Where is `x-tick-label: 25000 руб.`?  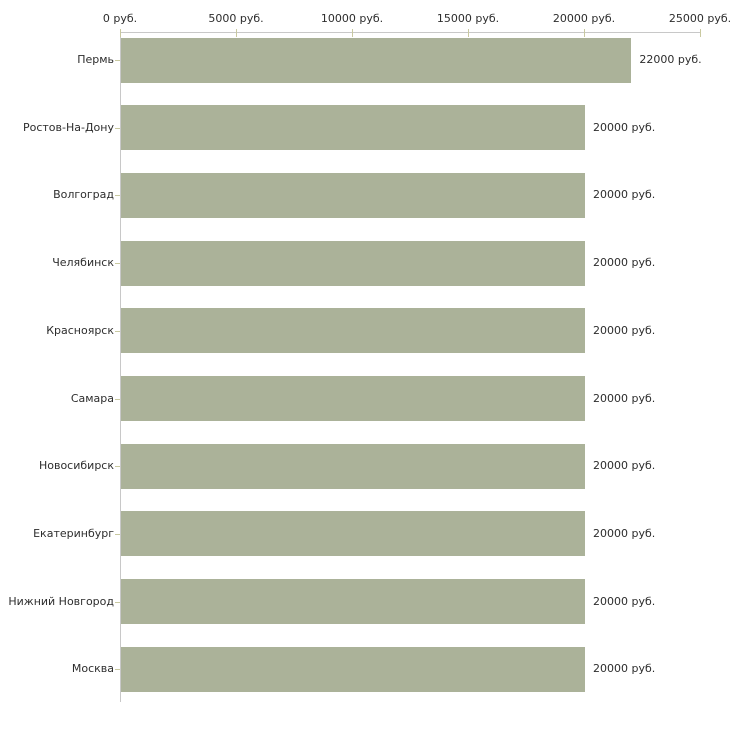 x-tick-label: 25000 руб. is located at coordinates (699, 18).